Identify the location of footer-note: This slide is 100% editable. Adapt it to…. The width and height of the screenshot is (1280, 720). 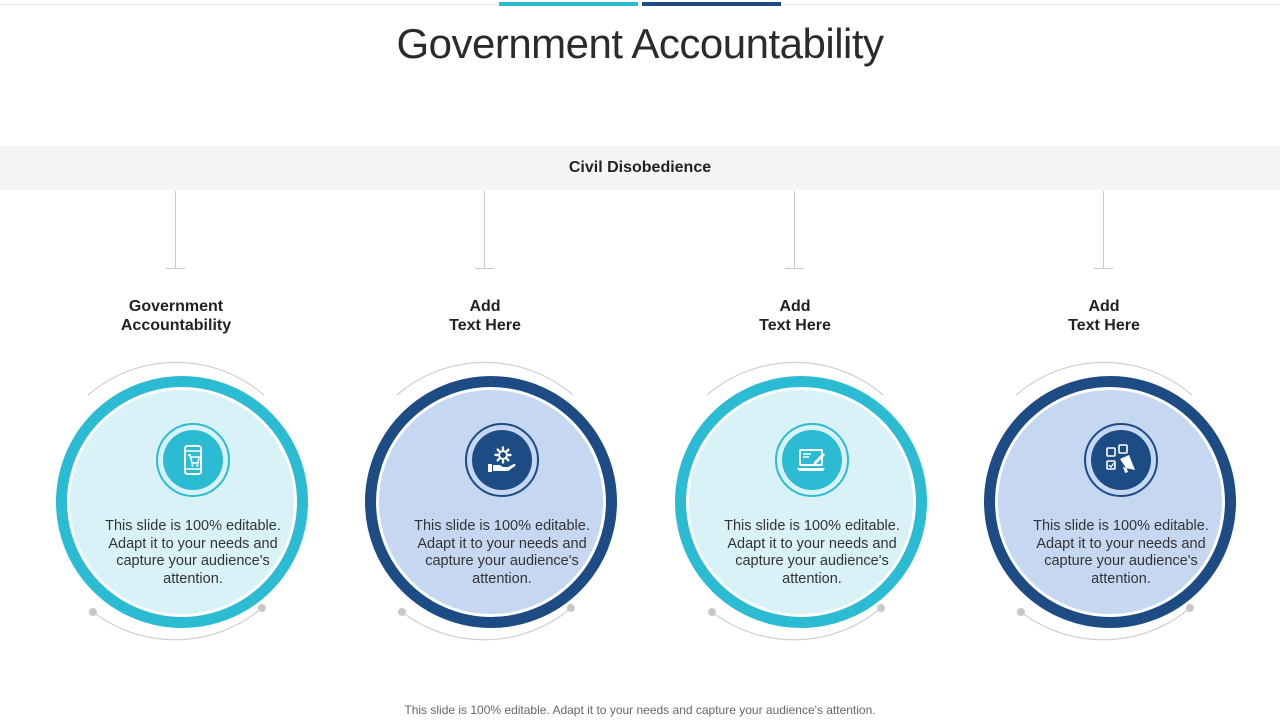
(640, 710).